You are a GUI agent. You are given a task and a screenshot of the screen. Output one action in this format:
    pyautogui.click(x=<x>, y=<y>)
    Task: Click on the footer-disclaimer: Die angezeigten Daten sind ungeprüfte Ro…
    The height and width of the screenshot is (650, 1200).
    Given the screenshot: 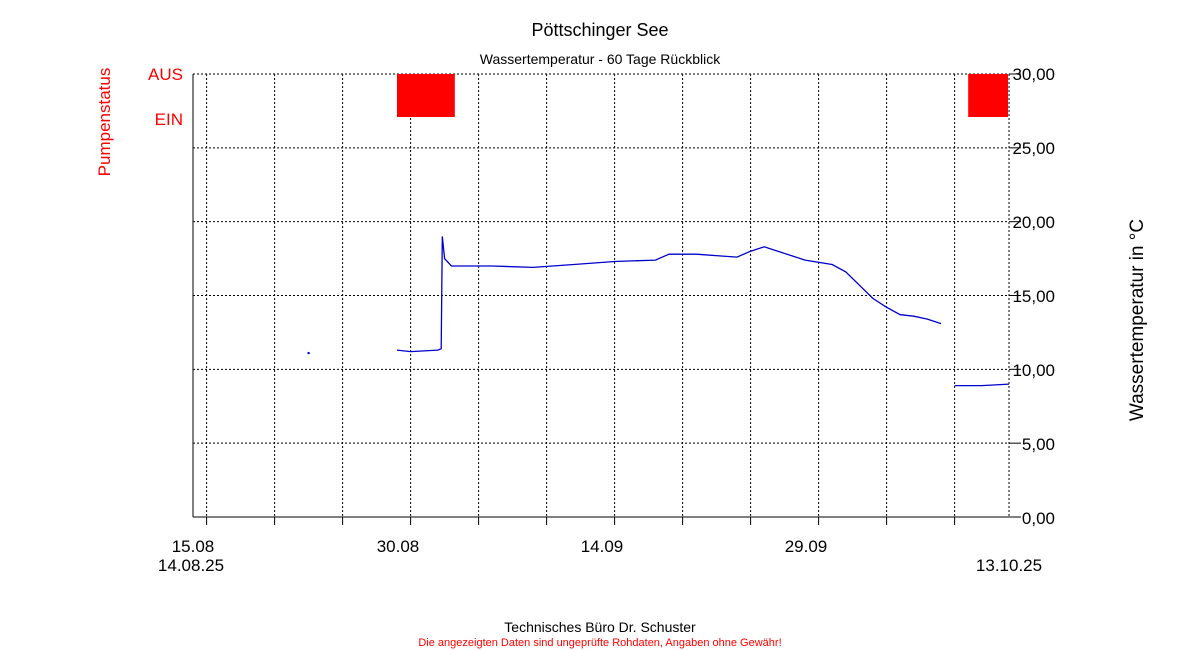 What is the action you would take?
    pyautogui.click(x=599, y=643)
    